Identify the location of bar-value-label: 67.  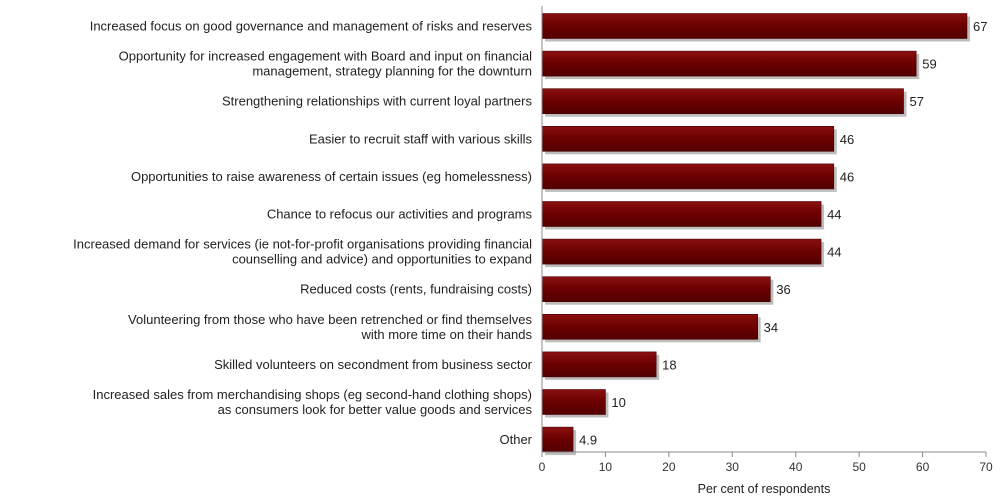
(980, 26).